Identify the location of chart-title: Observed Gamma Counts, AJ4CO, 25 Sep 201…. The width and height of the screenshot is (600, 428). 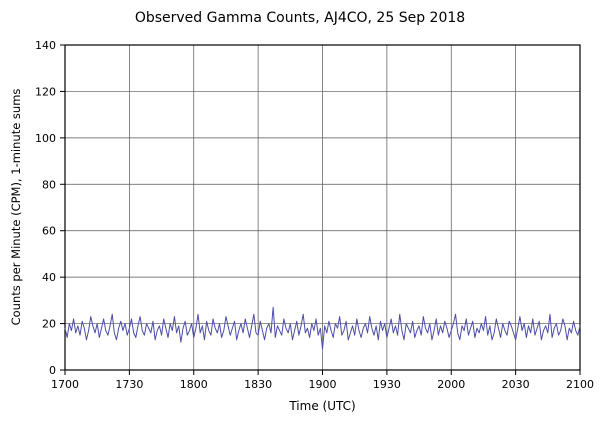
(300, 18).